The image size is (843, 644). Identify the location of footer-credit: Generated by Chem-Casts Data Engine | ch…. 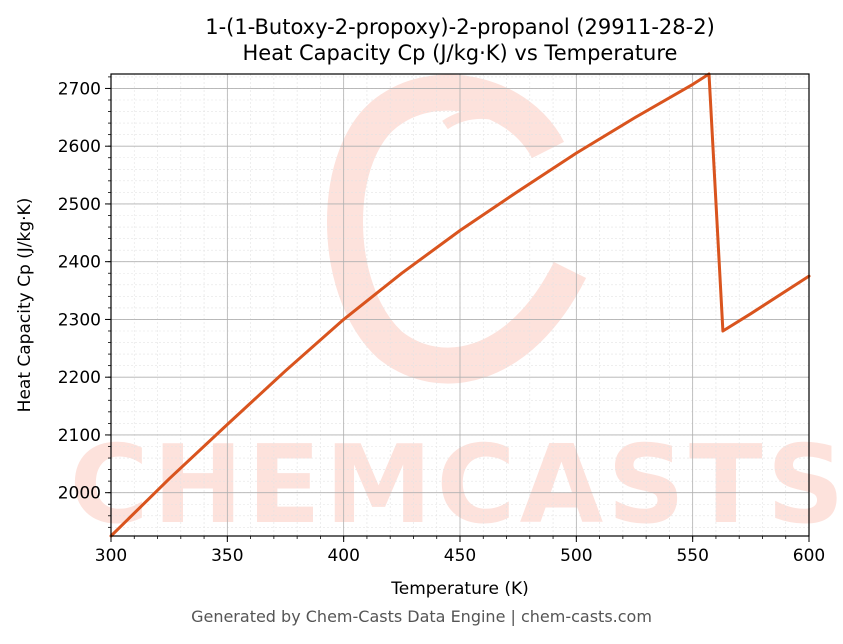
(421, 616).